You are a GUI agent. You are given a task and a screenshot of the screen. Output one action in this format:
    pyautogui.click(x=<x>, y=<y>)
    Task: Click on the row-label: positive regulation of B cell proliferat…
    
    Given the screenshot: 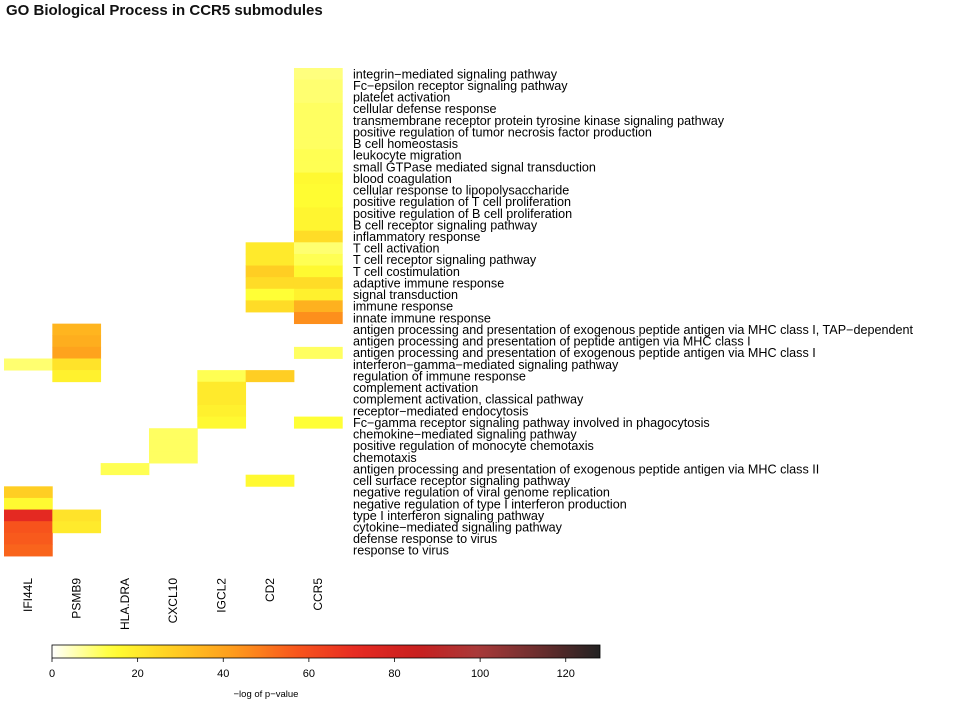 What is the action you would take?
    pyautogui.click(x=462, y=214)
    